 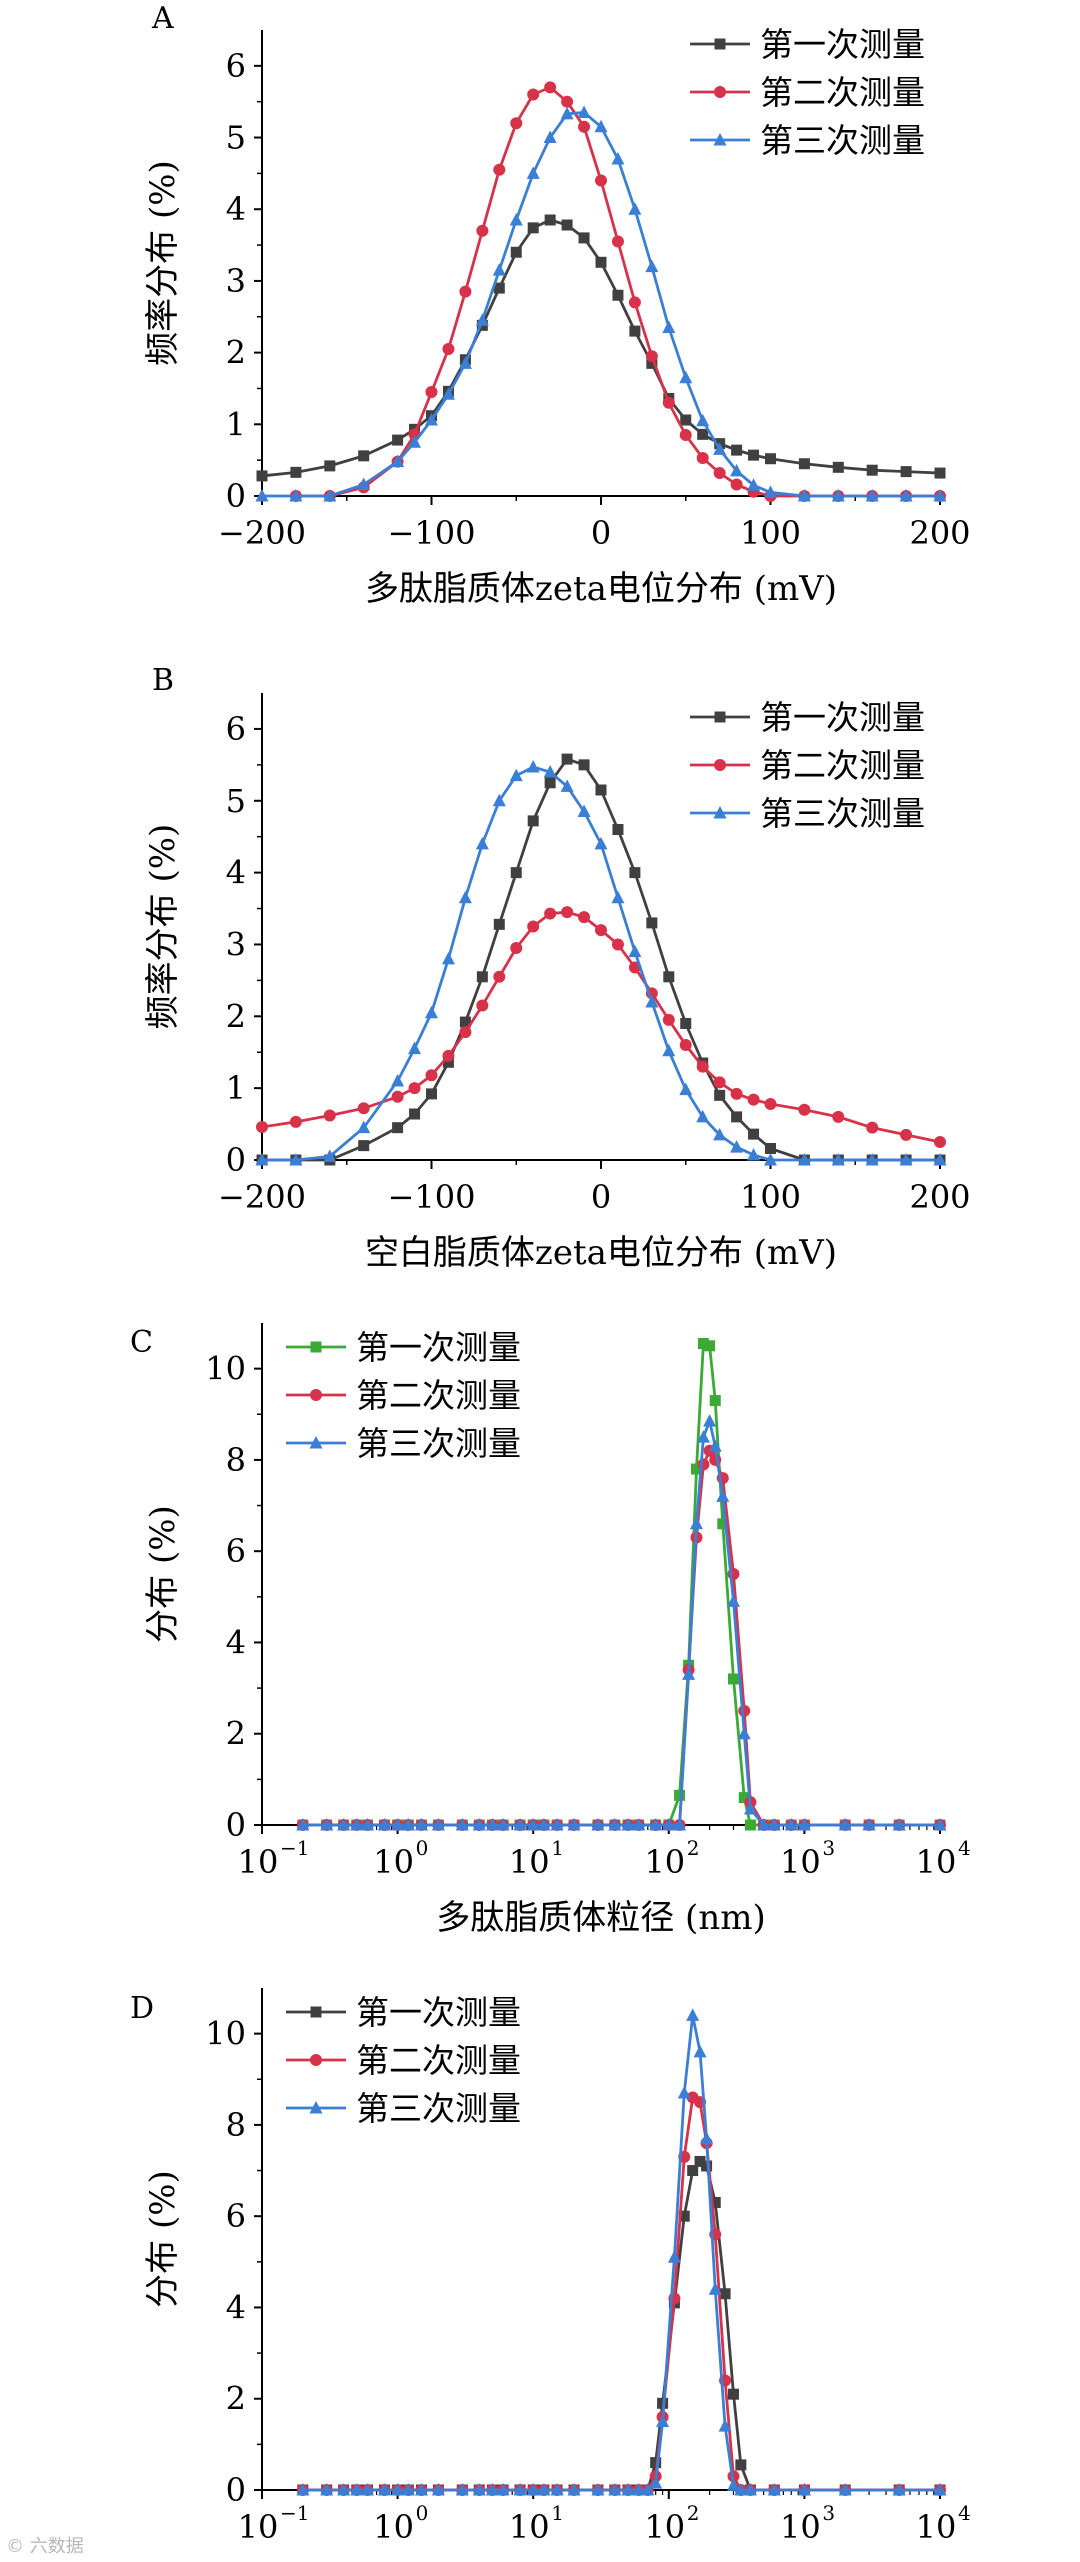 What do you see at coordinates (842, 813) in the screenshot?
I see `legend-label: 第三次测量` at bounding box center [842, 813].